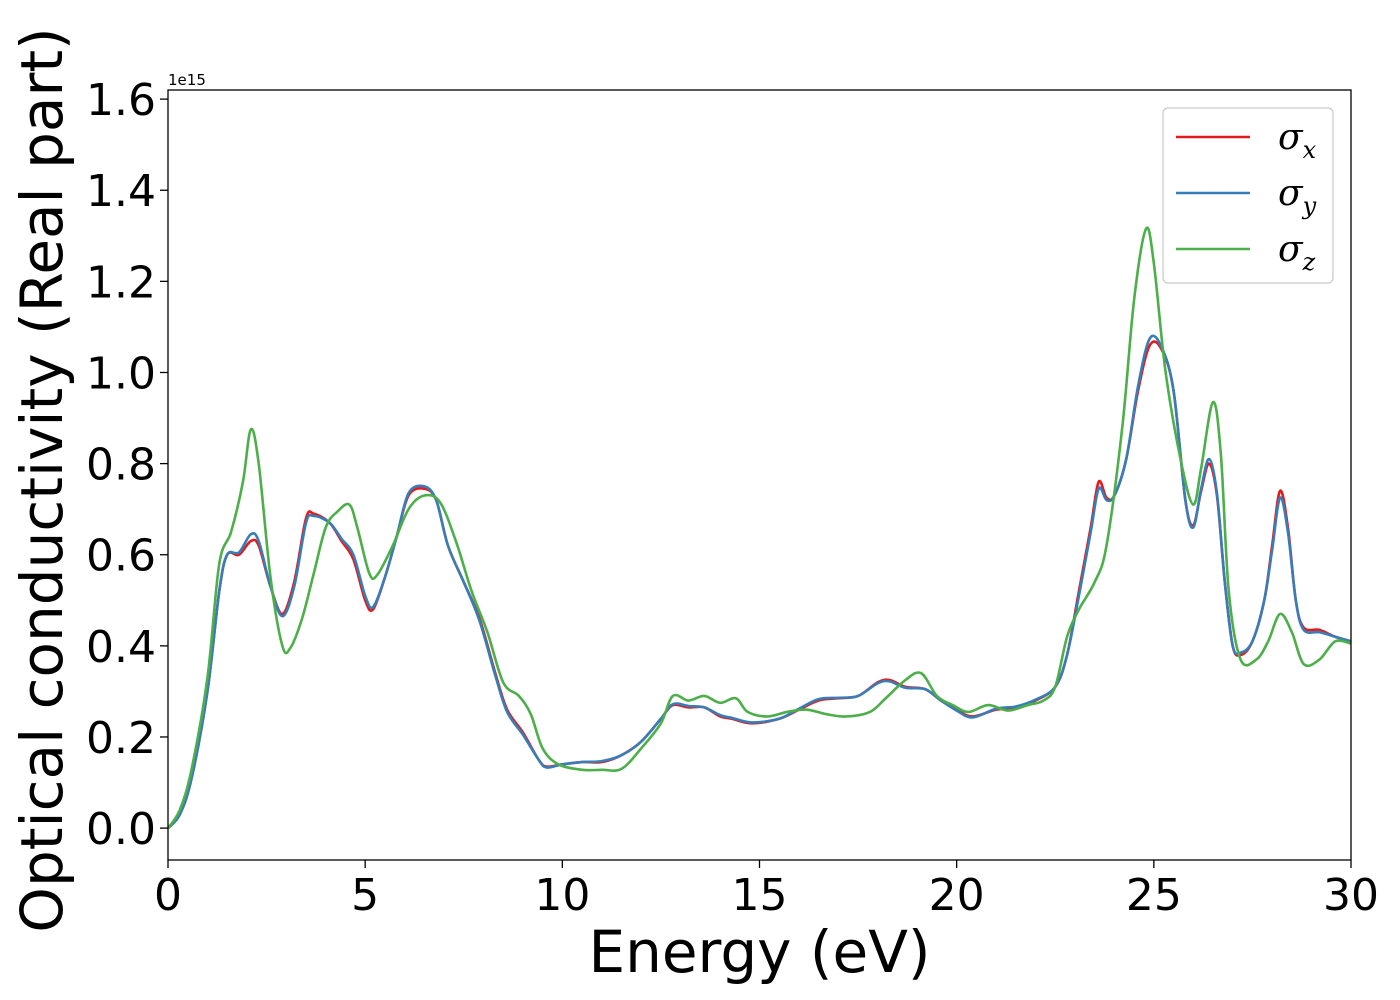 The width and height of the screenshot is (1400, 1000). I want to click on legend-item-x: σx, so click(1246, 140).